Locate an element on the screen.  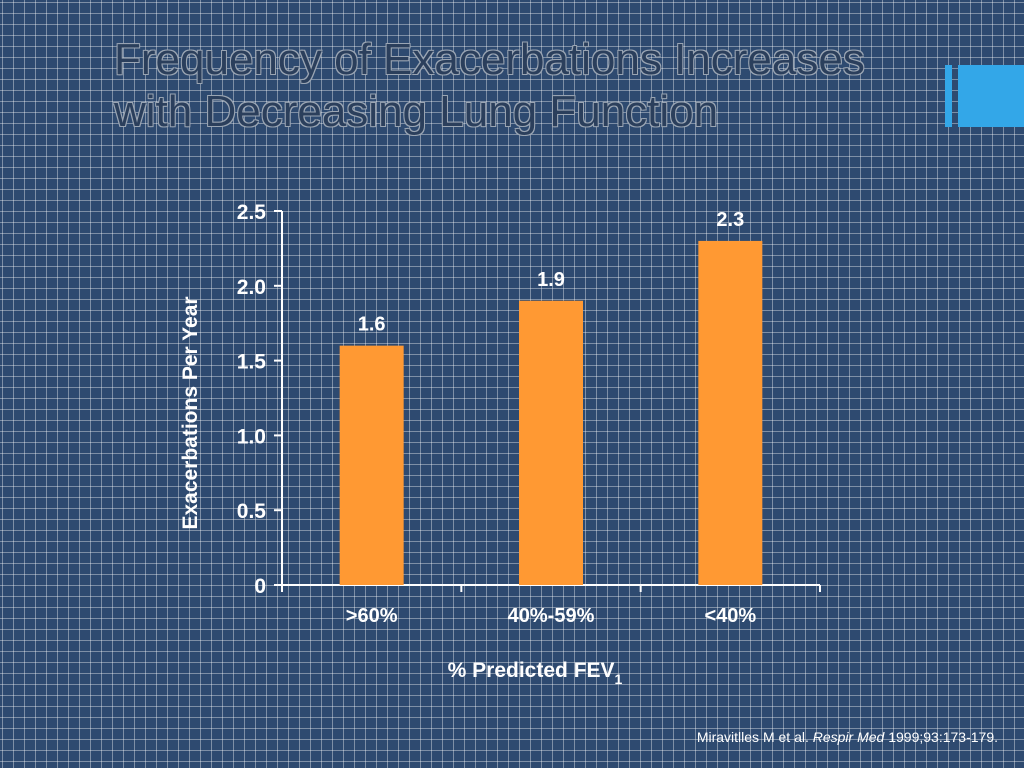
x-category-label: >60% is located at coordinates (372, 616).